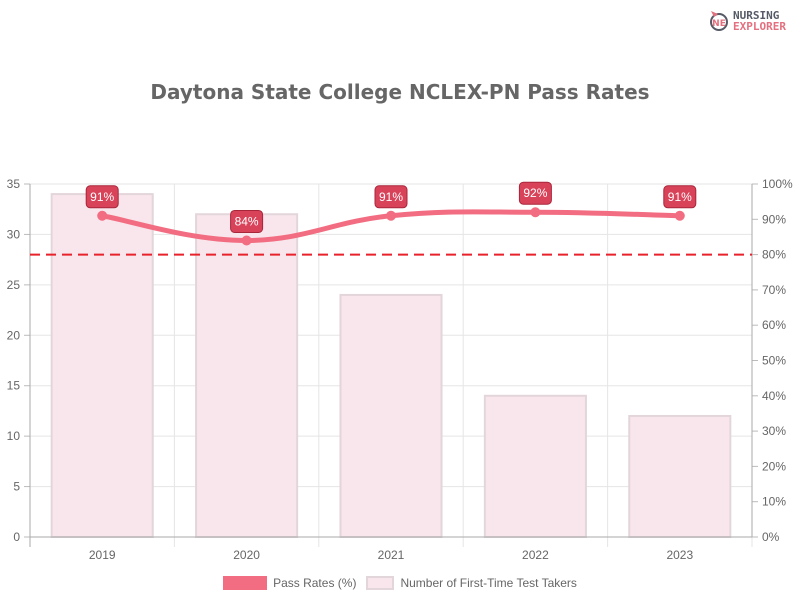  I want to click on legend-item-pass-rates: Pass Rates (%), so click(289, 583).